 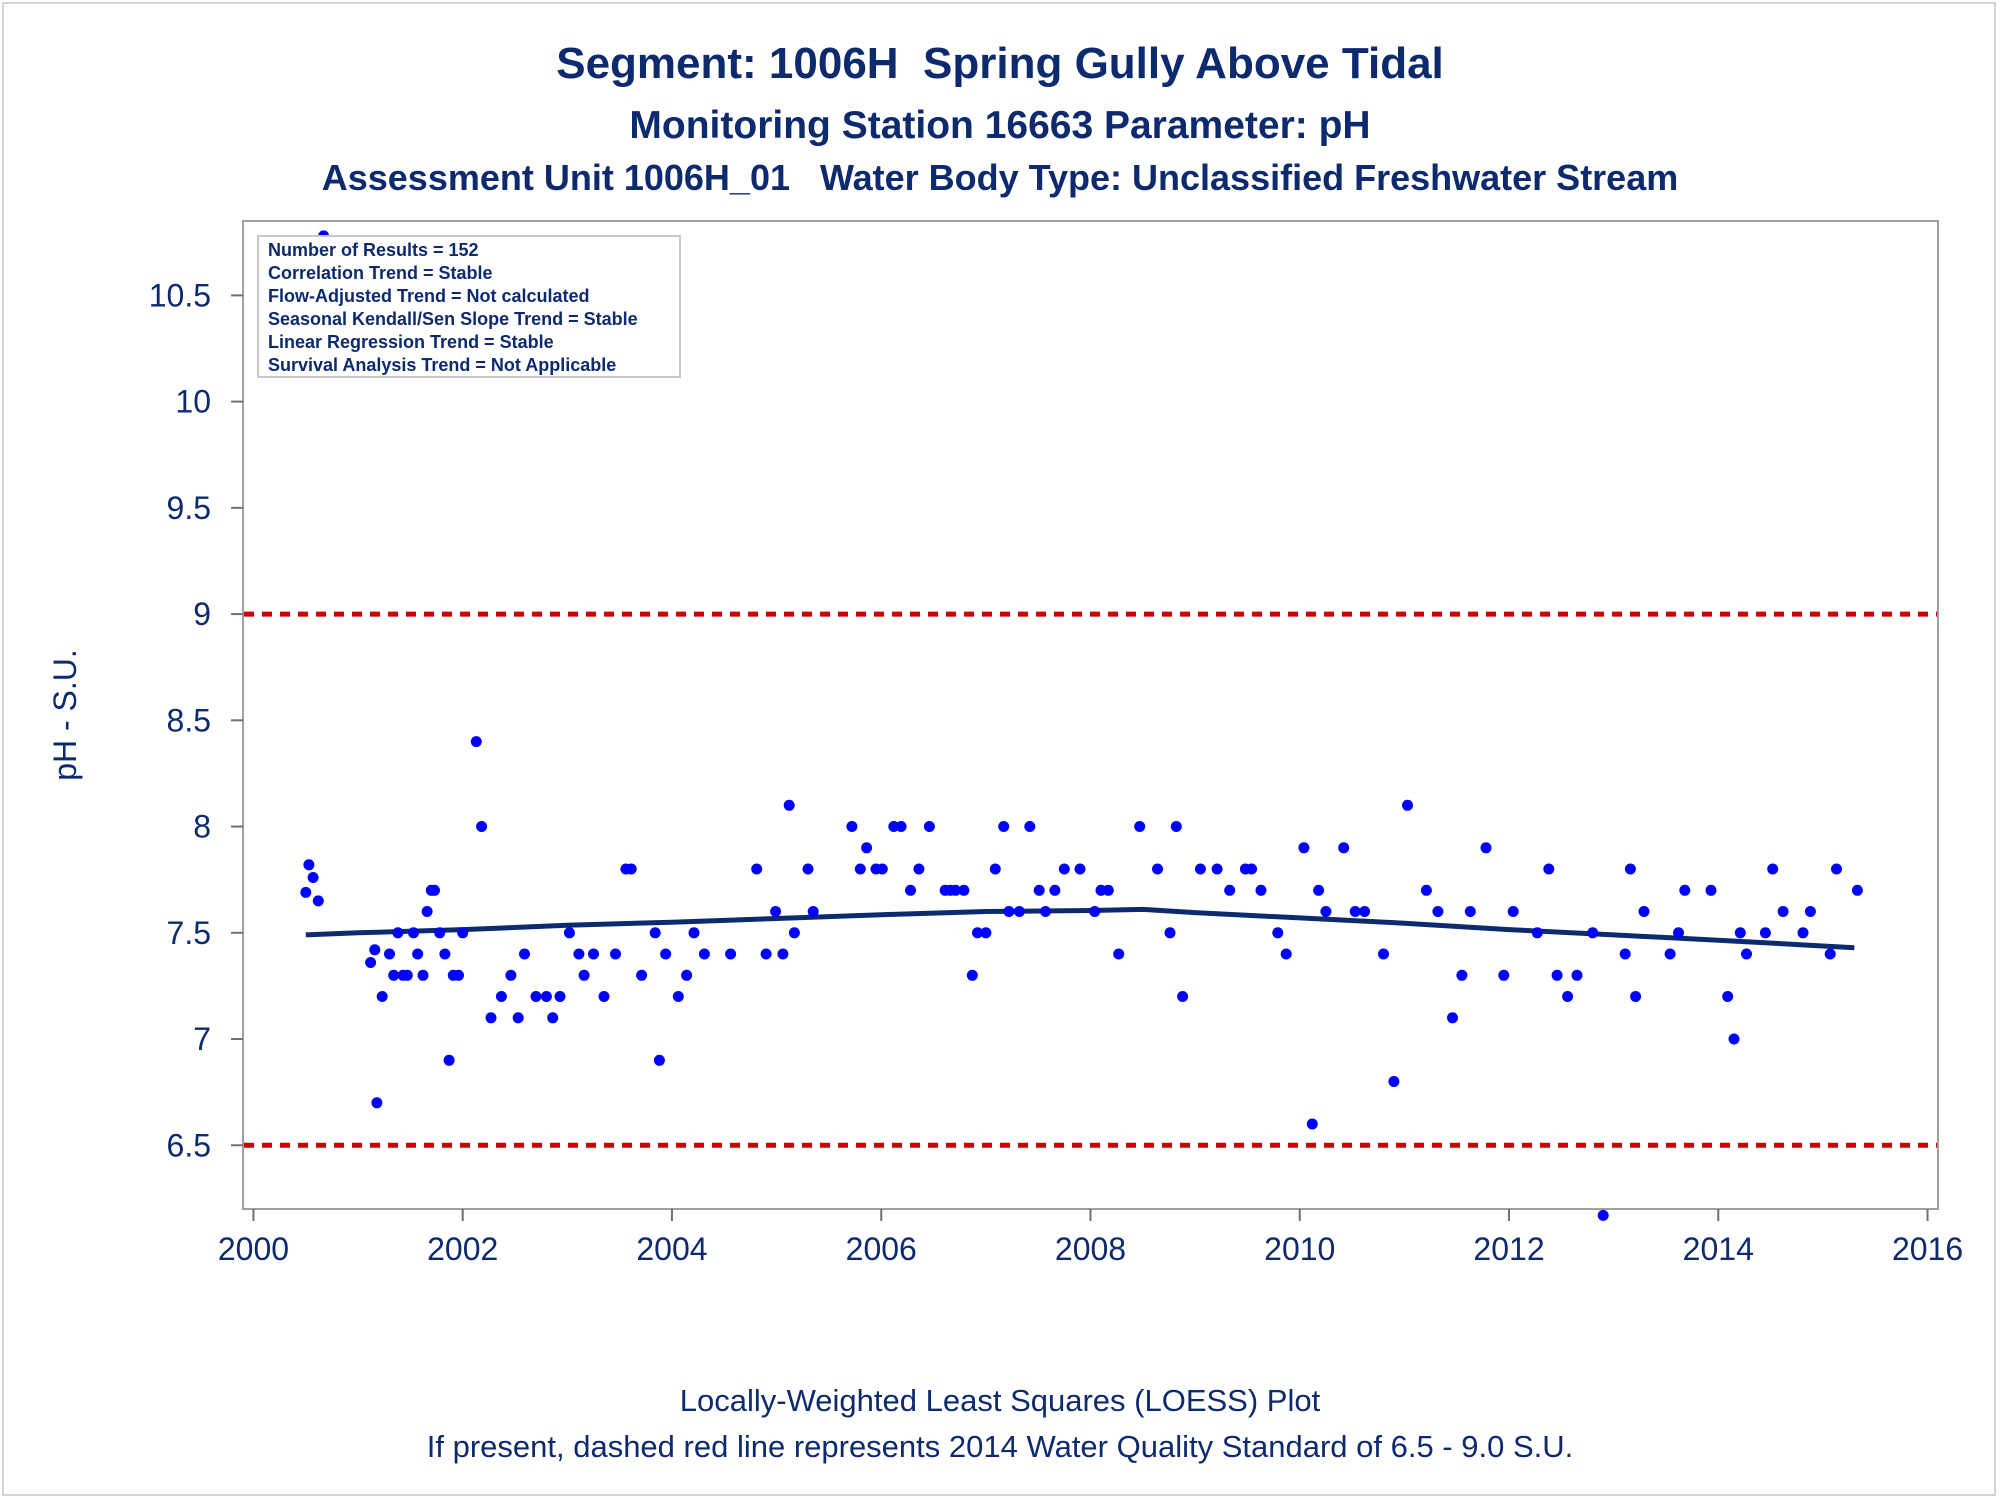 I want to click on x-tick-label: 2006, so click(x=881, y=1249).